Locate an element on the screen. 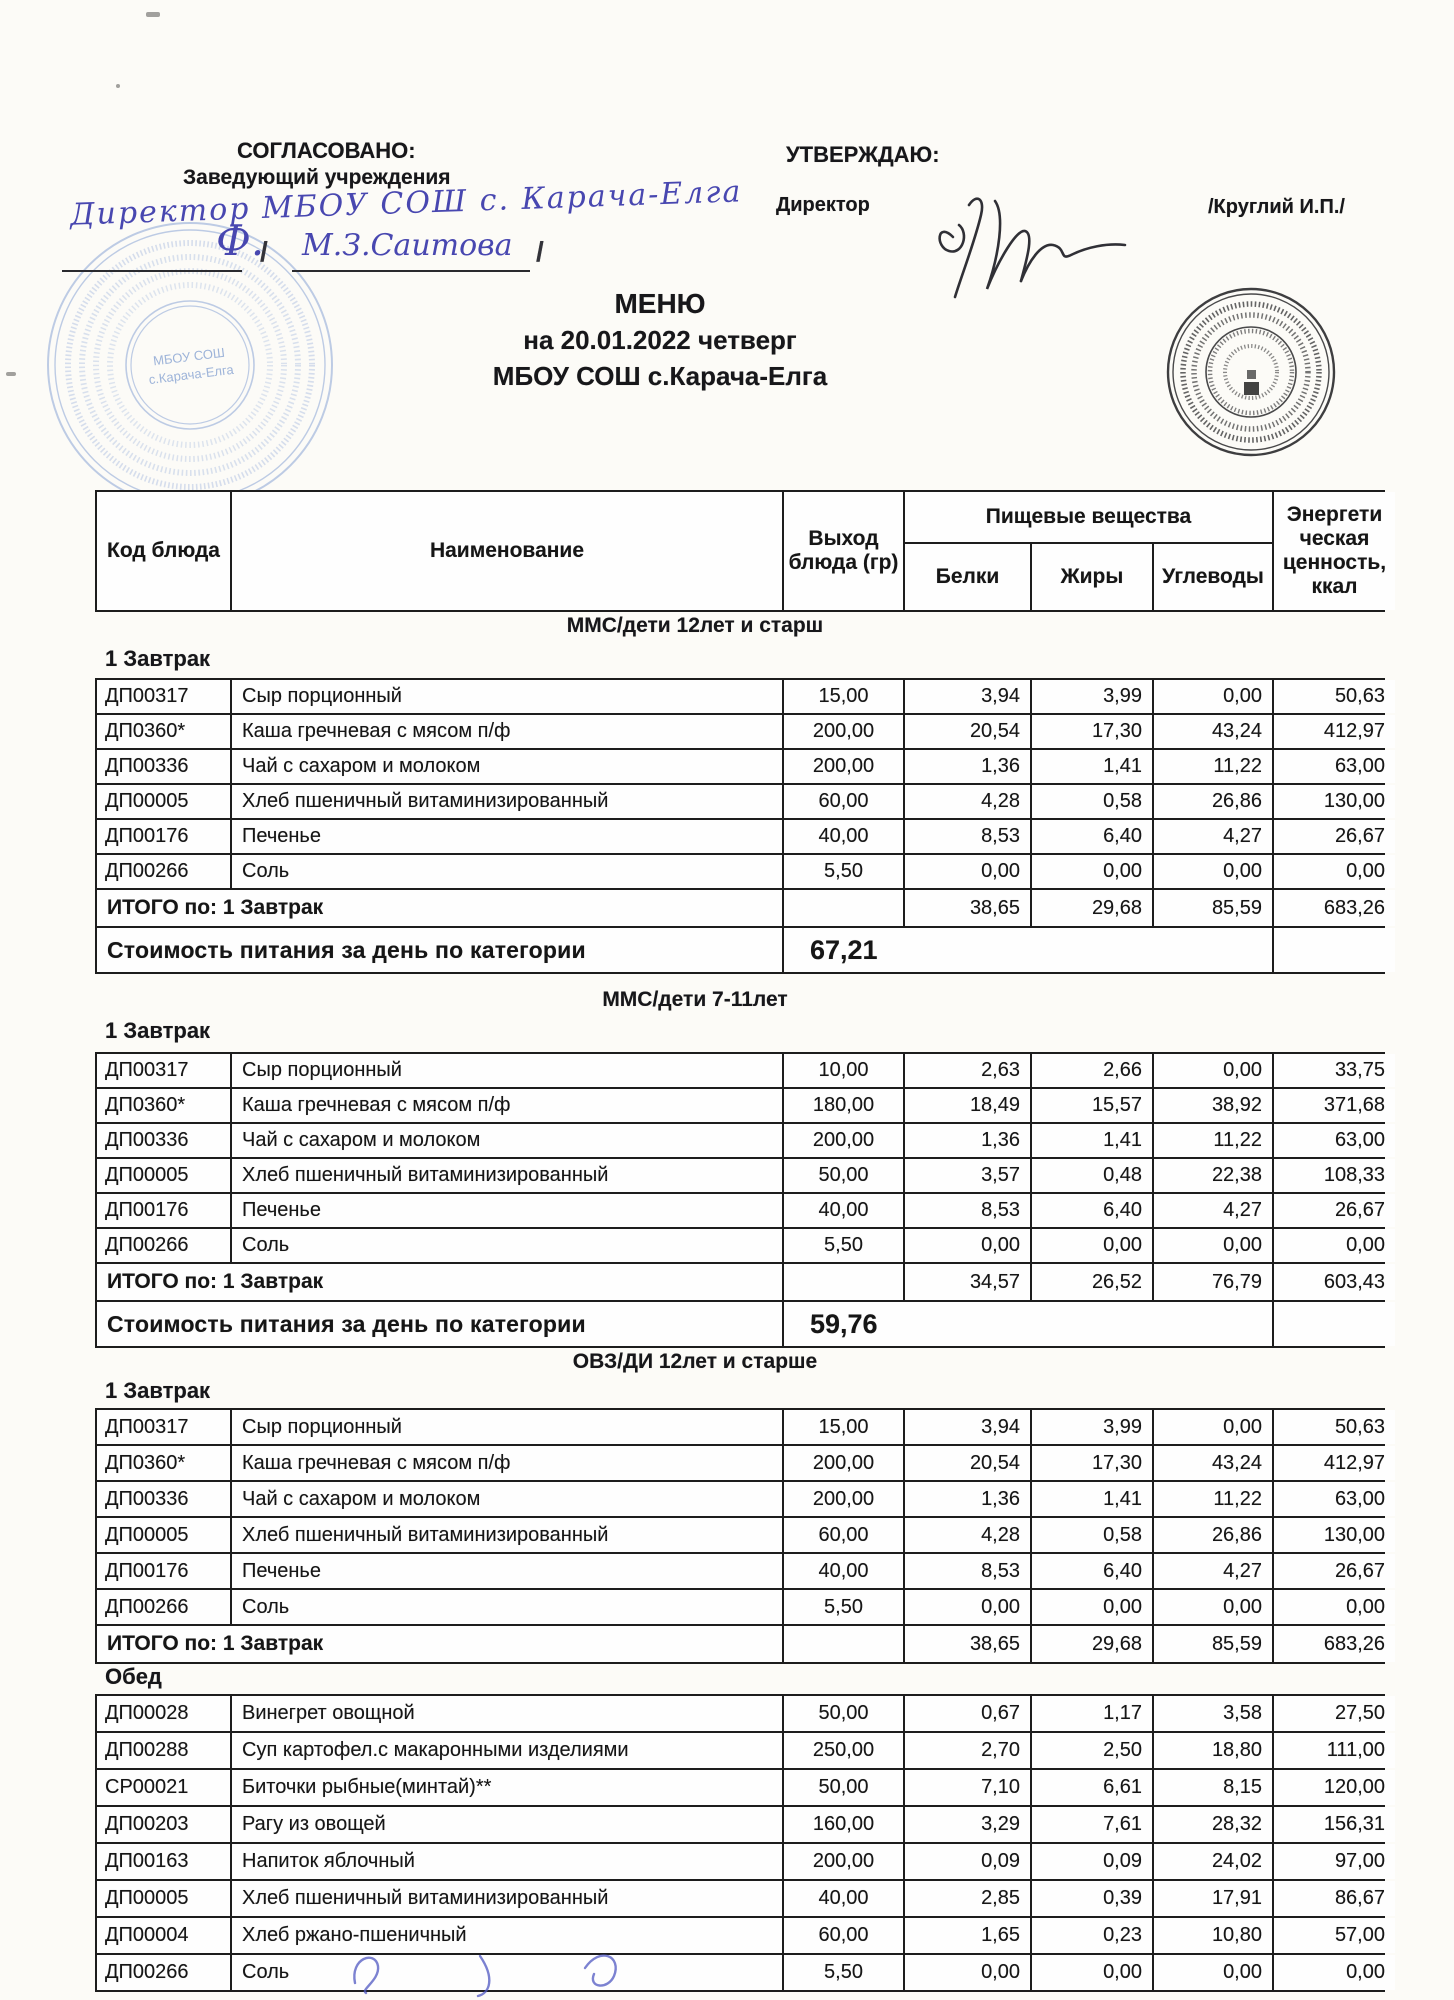 This screenshot has height=2000, width=1454. agreed-name-signature: М.З.Саитова is located at coordinates (407, 245).